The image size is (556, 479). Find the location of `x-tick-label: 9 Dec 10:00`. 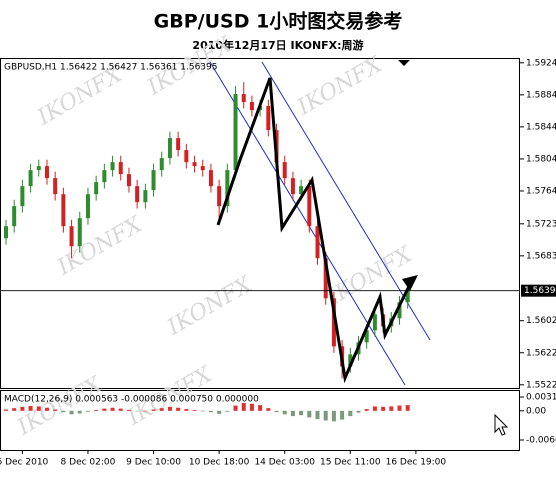

x-tick-label: 9 Dec 10:00 is located at coordinates (153, 463).